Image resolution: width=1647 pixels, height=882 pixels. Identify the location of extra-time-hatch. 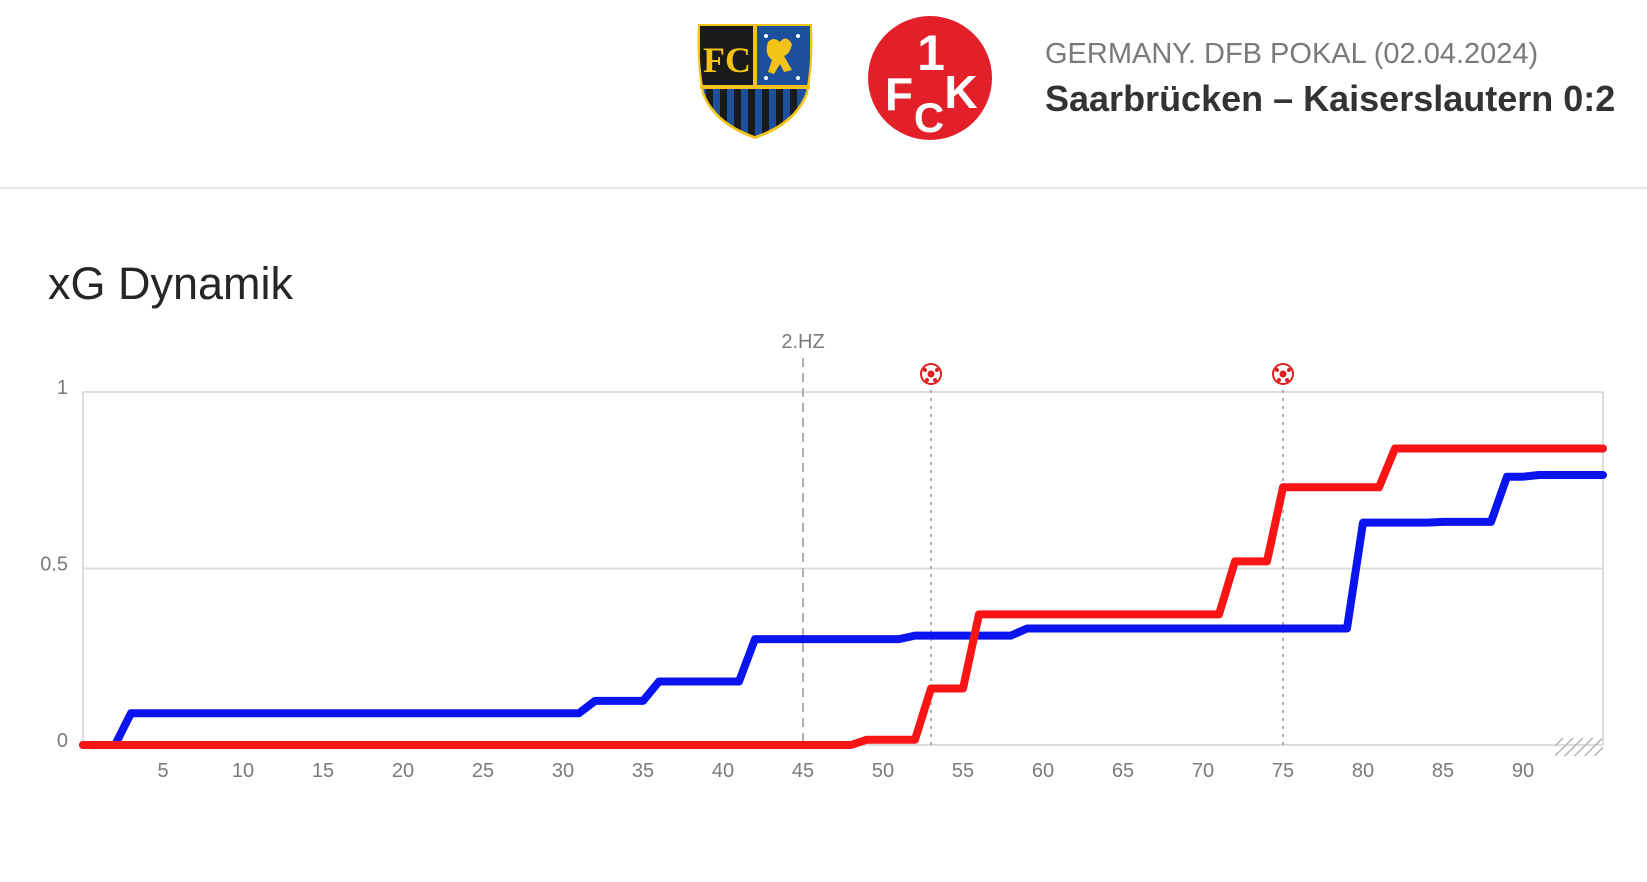
(1579, 747).